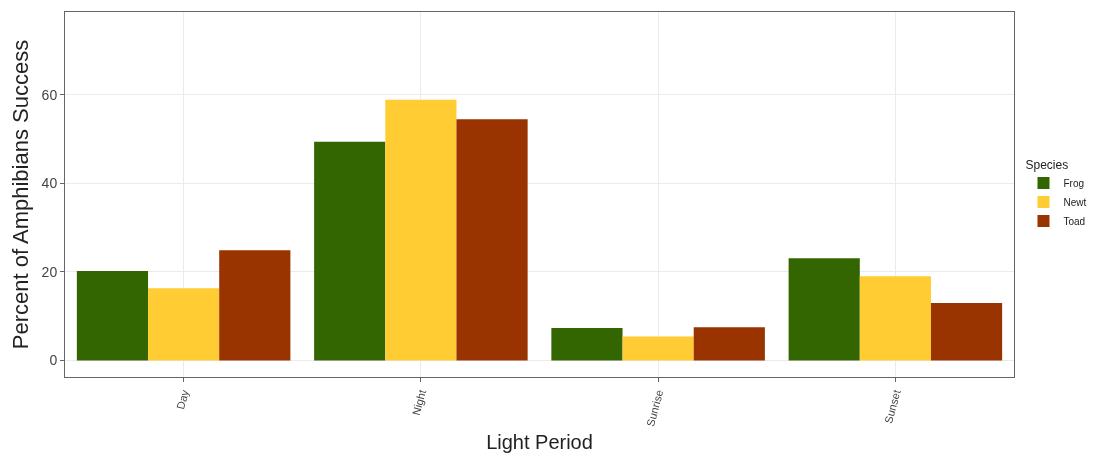 The height and width of the screenshot is (462, 1104). Describe the element at coordinates (1074, 183) in the screenshot. I see `legend-label: Frog` at that location.